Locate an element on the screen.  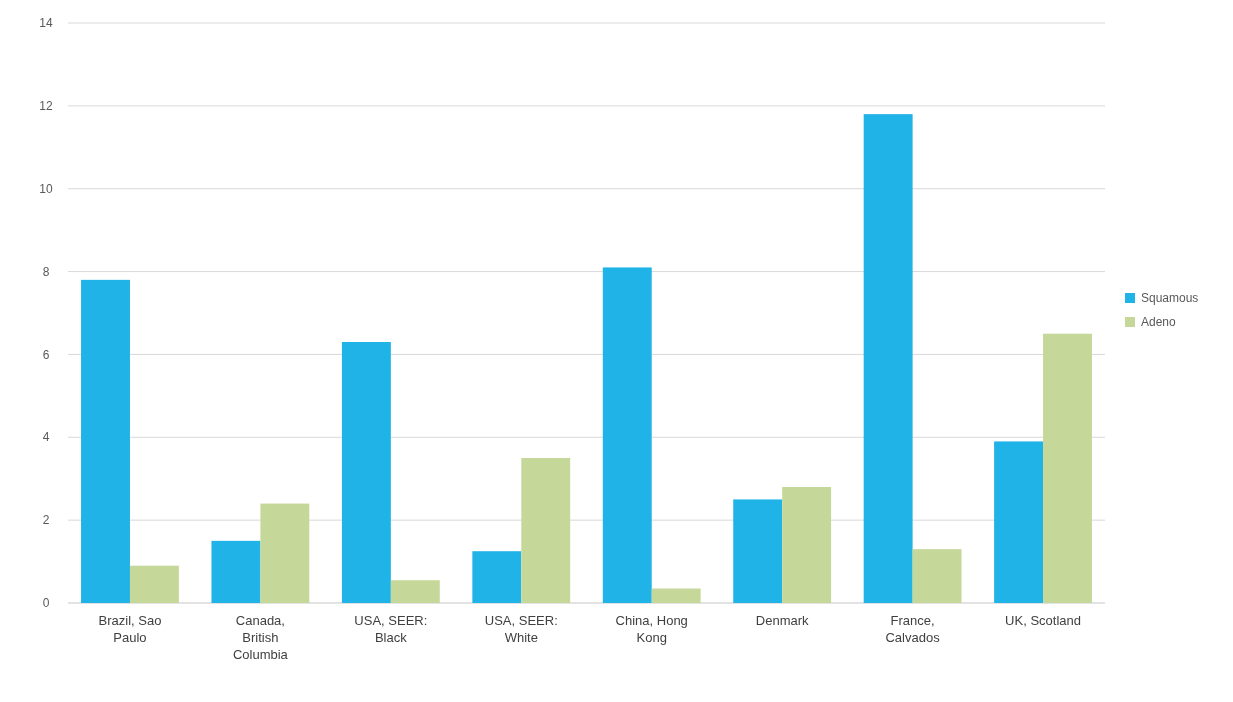
y-tick-label: 0 is located at coordinates (46, 603).